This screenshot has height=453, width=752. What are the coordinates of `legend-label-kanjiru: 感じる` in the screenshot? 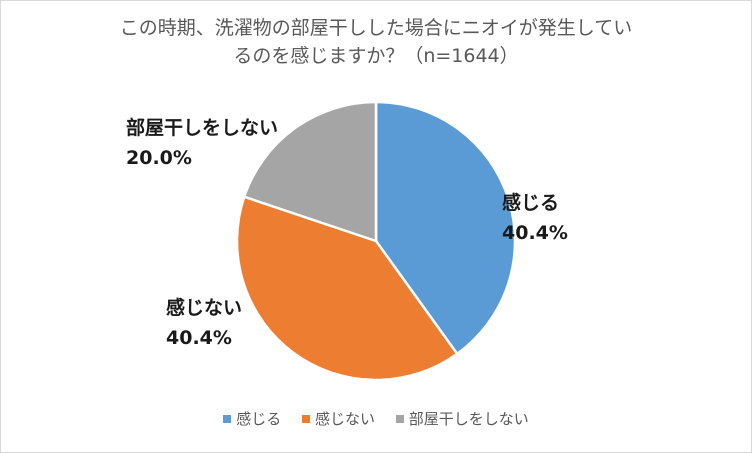 It's located at (259, 419).